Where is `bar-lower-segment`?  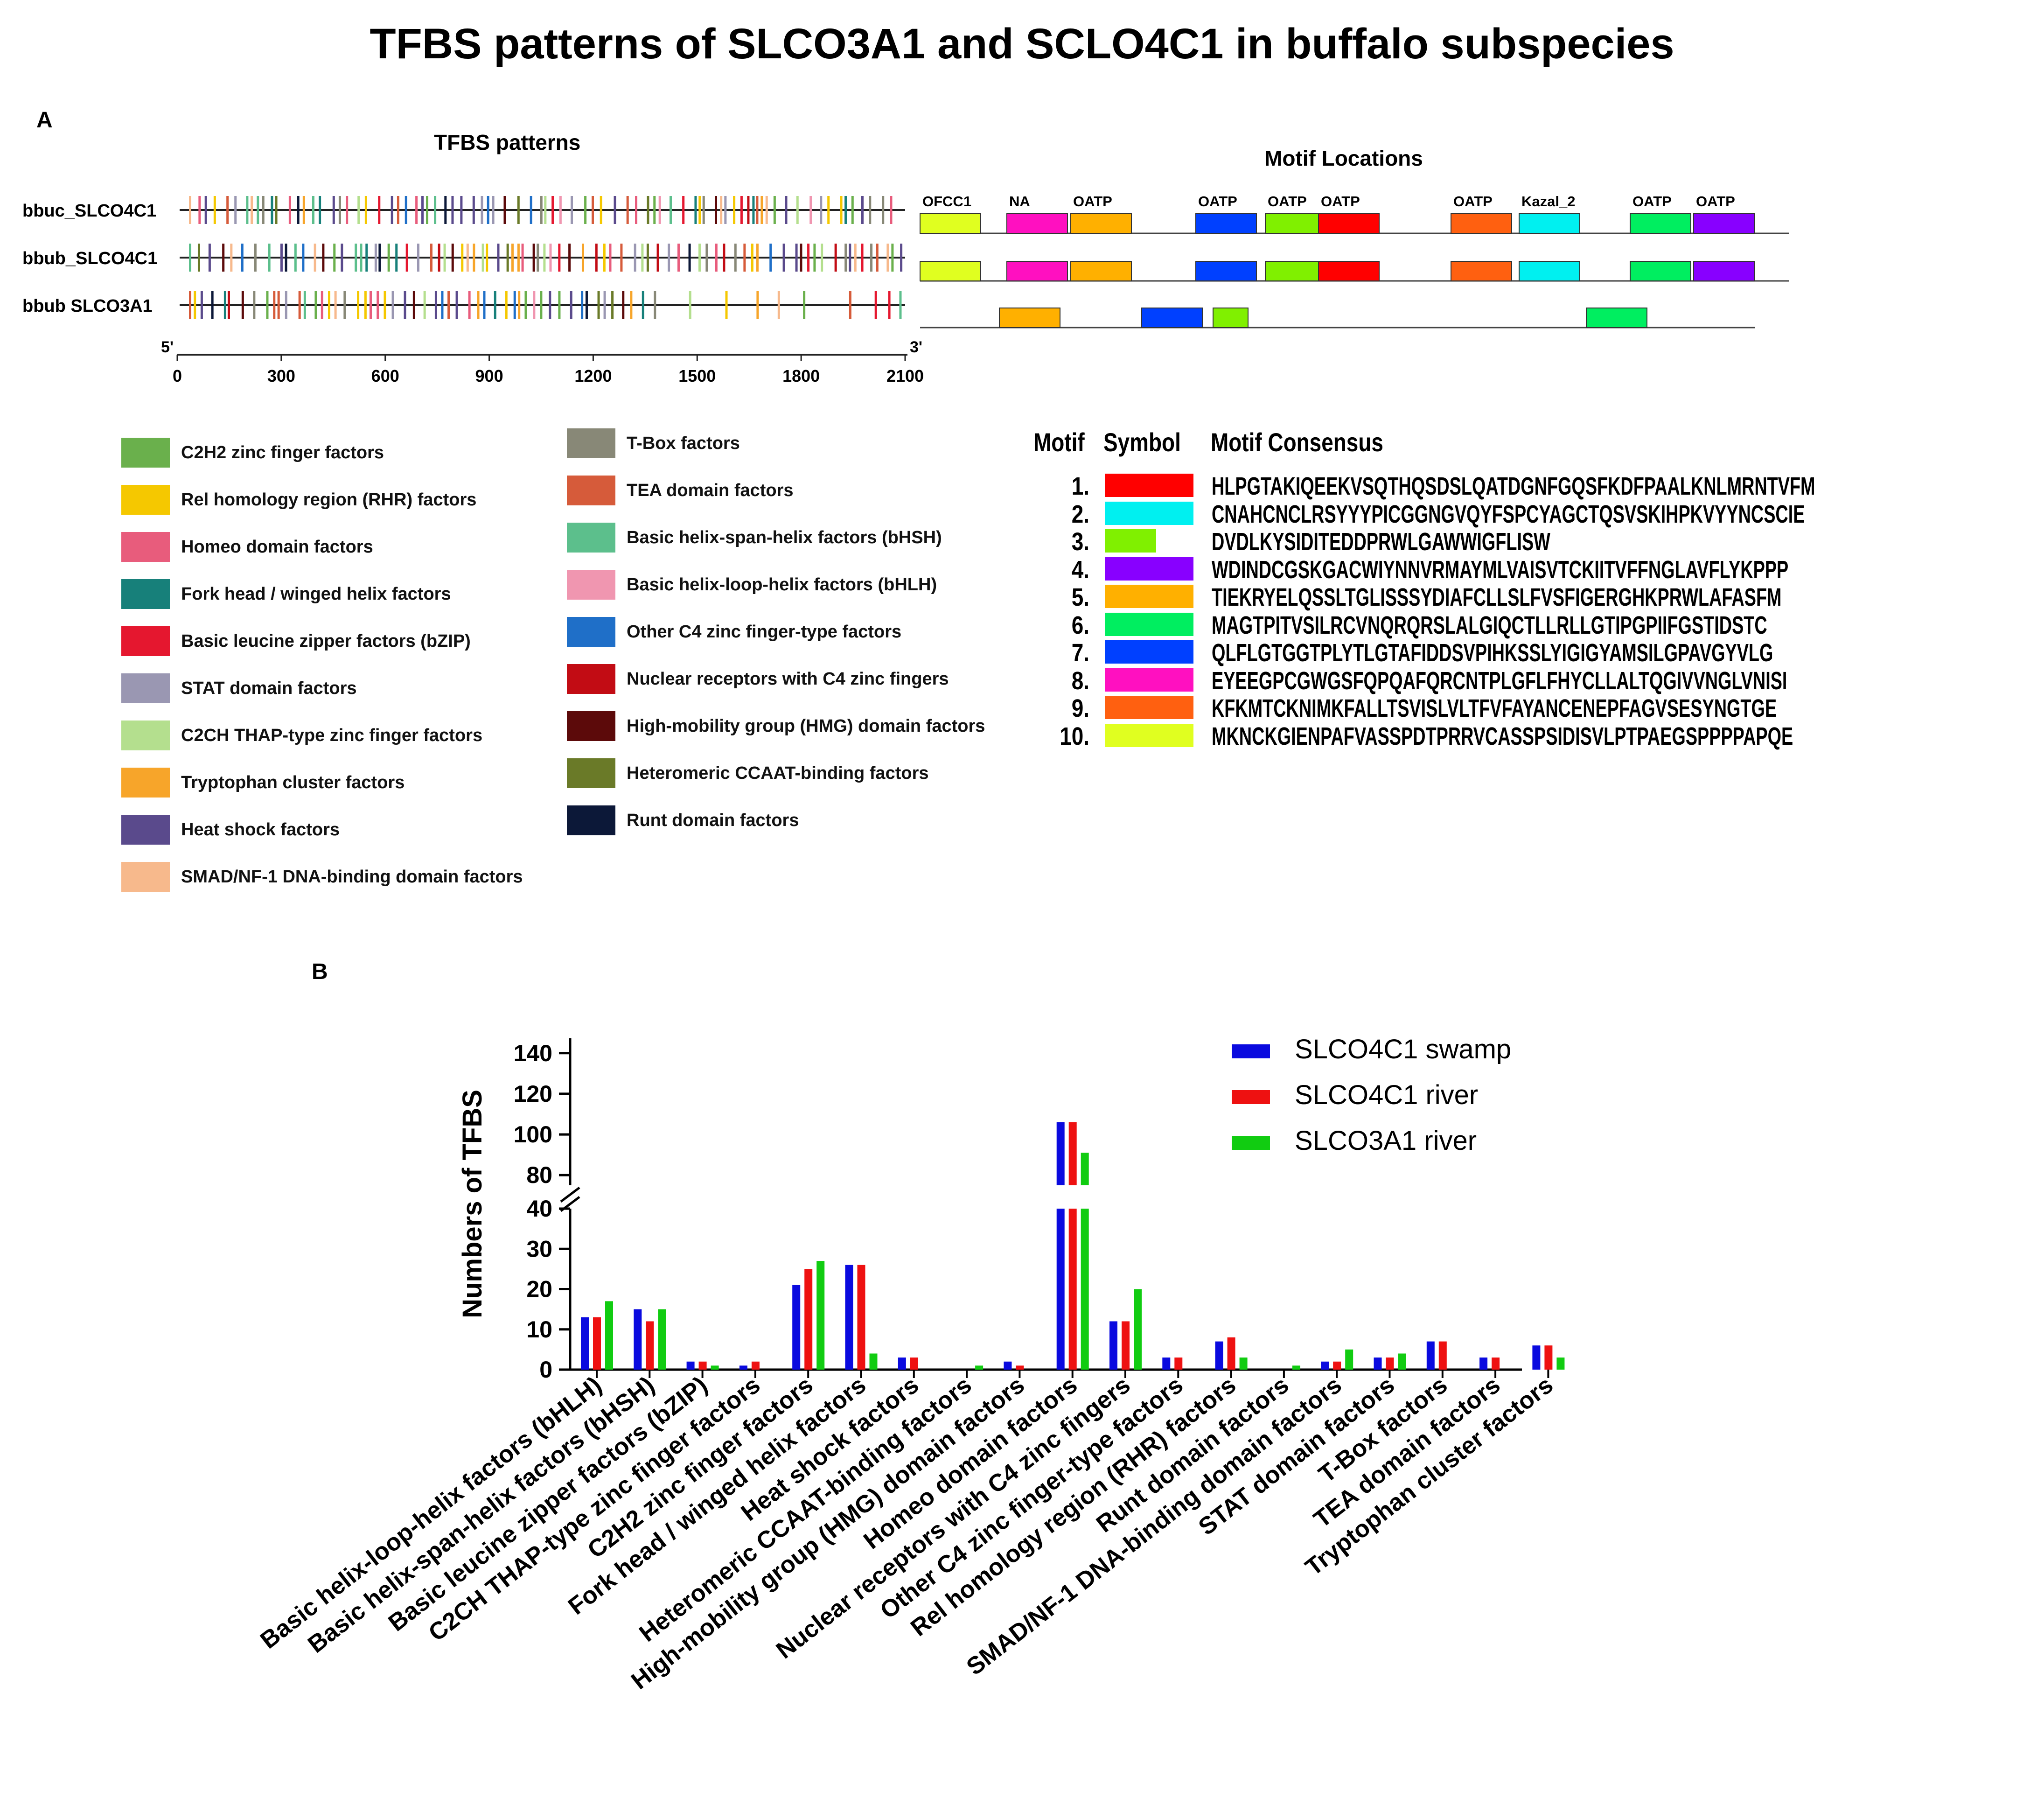 bar-lower-segment is located at coordinates (1072, 1289).